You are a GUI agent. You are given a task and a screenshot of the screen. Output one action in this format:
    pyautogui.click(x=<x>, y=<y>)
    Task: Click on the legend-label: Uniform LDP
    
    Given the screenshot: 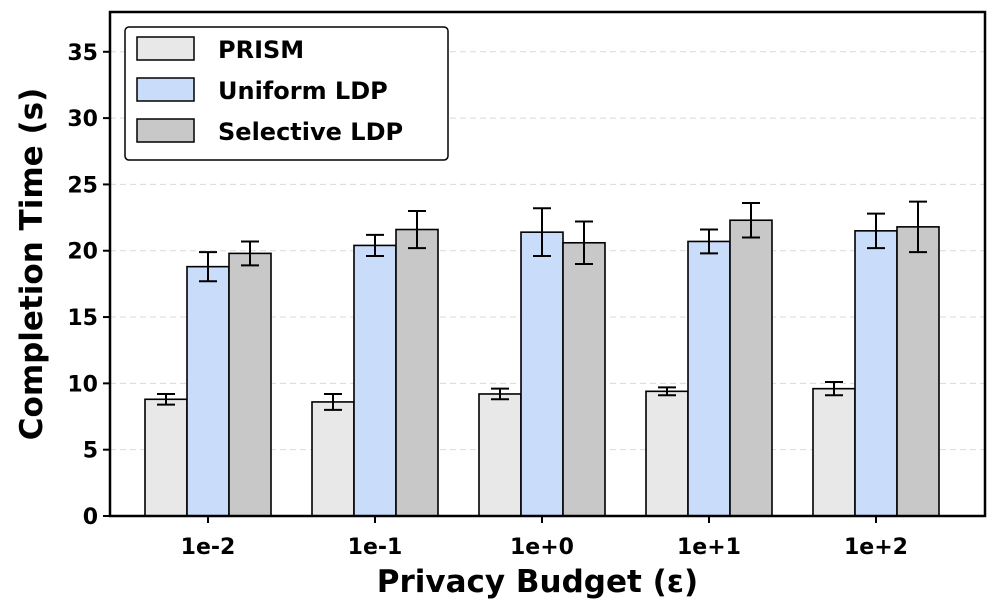 What is the action you would take?
    pyautogui.click(x=303, y=91)
    